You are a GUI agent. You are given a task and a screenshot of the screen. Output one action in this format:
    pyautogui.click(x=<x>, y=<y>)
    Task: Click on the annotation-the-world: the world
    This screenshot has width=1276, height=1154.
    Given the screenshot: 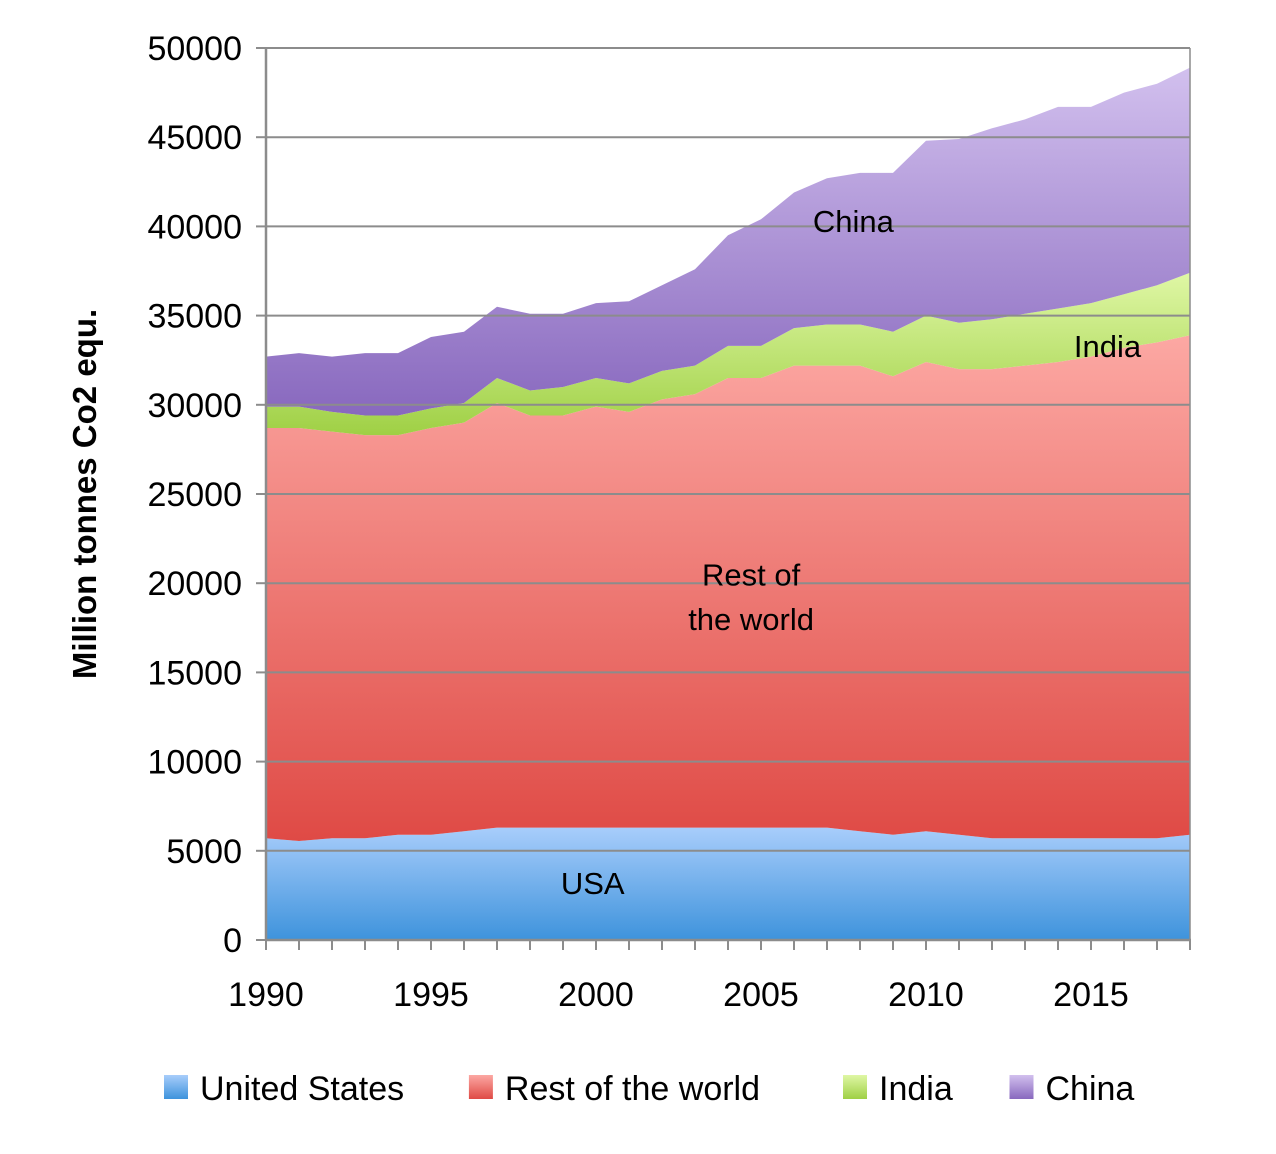 What is the action you would take?
    pyautogui.click(x=751, y=619)
    